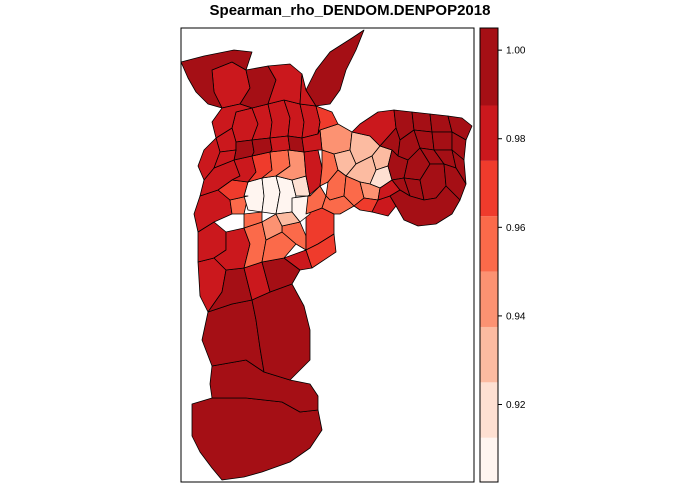  I want to click on legend-tick-label: 1.00, so click(516, 51).